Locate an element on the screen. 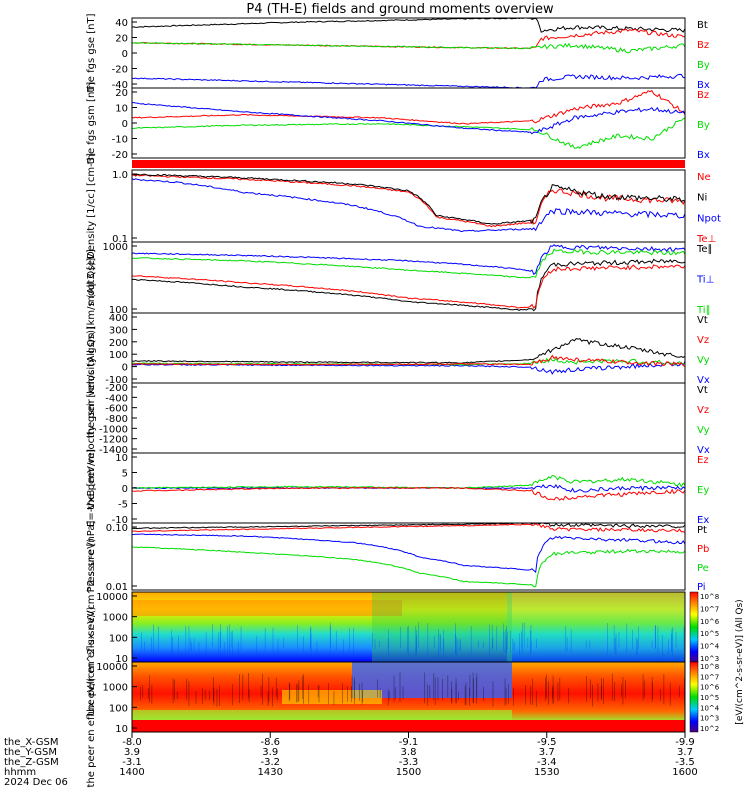  panel-3: 1.0 0.1 Density [1/cc] [cm-3] Ne Ni Npot Te⊥ is located at coordinates (403, 206).